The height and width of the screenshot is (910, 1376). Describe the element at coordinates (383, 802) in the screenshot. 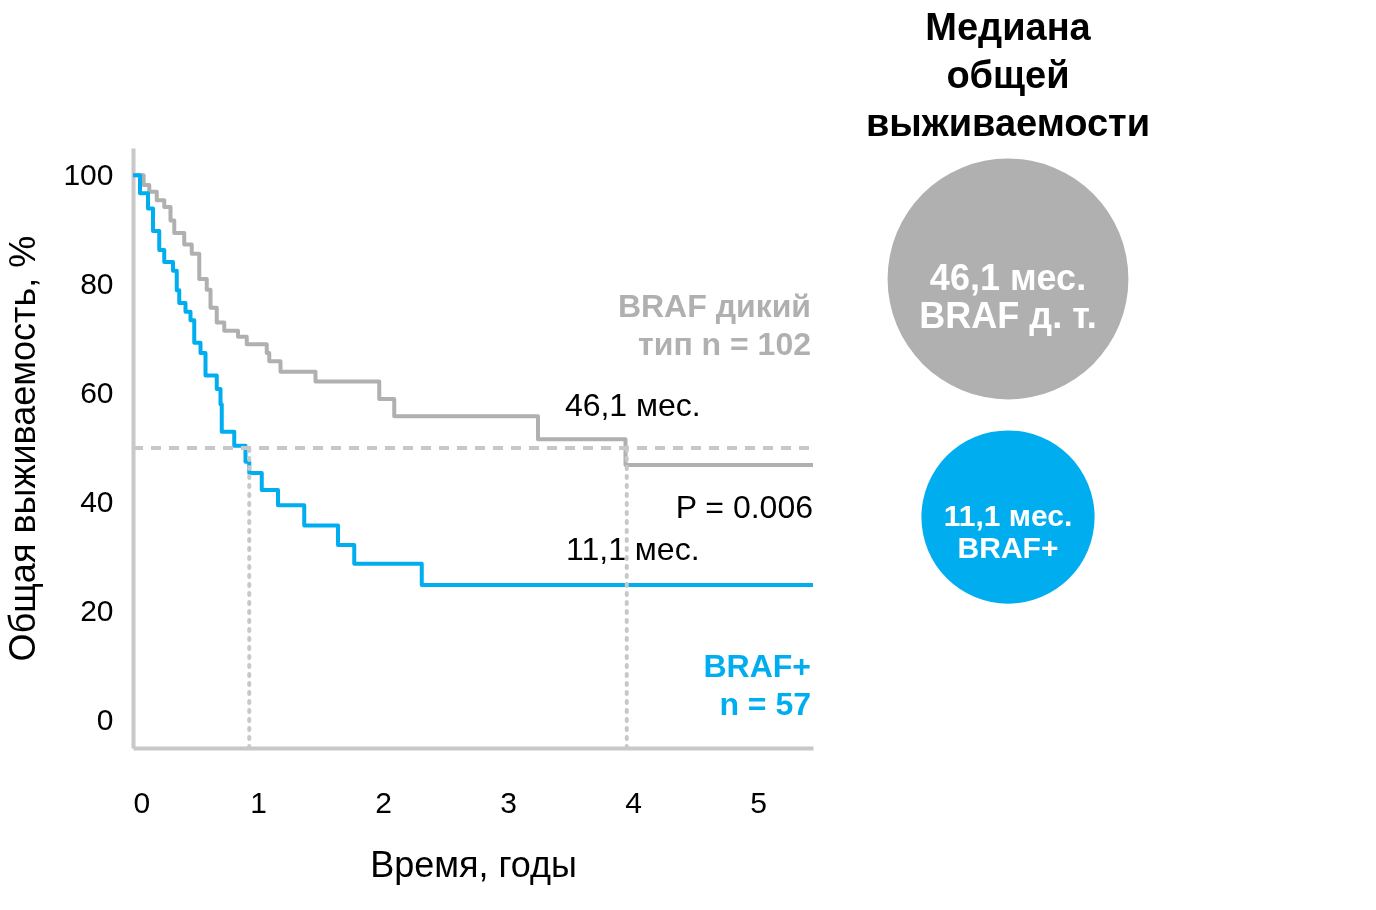

I see `x-tick-label: 2` at that location.